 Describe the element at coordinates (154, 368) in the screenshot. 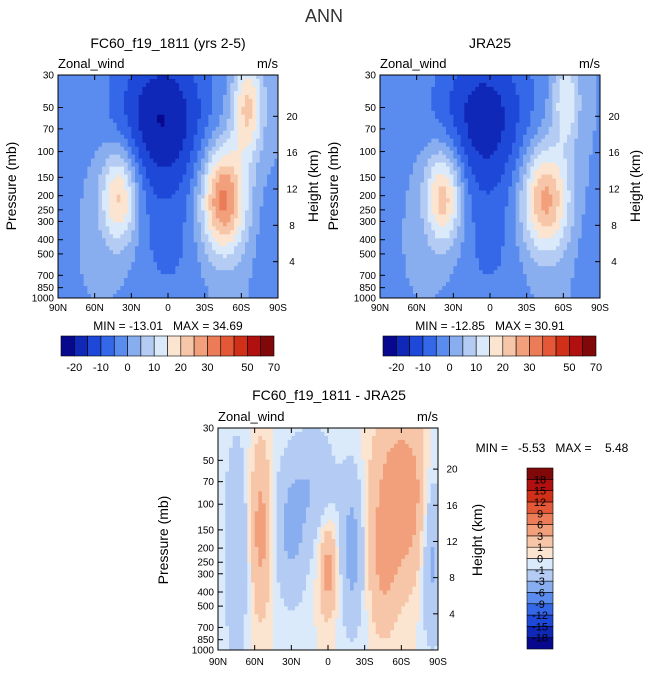

I see `colorbar-label: 10` at that location.